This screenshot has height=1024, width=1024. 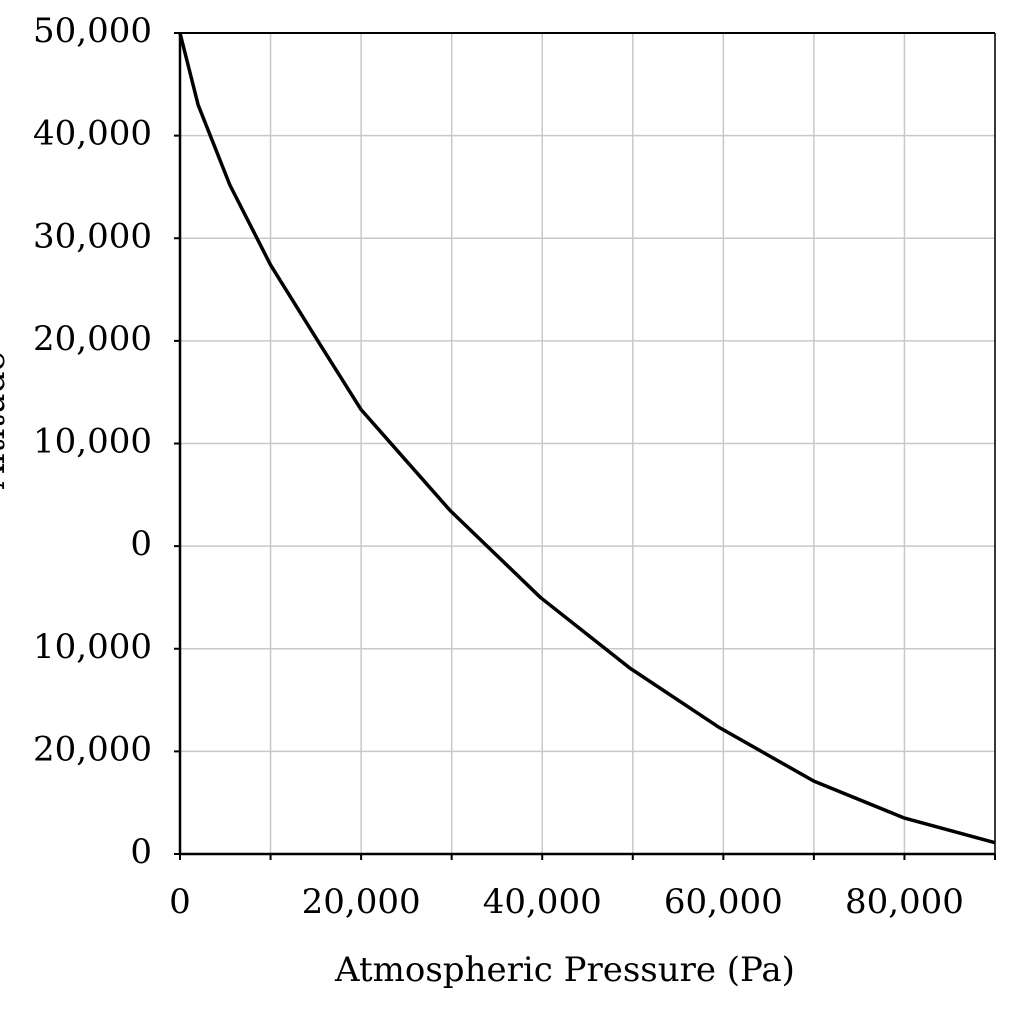 What do you see at coordinates (564, 970) in the screenshot?
I see `x-axis-label: Atmospheric Pressure (Pa)` at bounding box center [564, 970].